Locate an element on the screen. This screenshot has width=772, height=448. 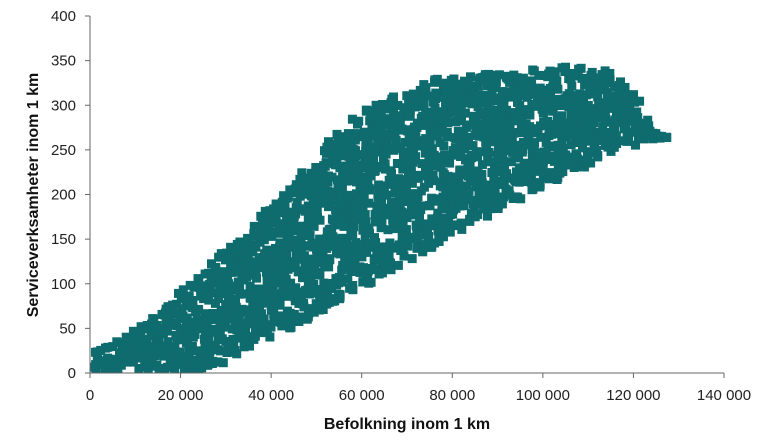
x-tick-label: 40 000 is located at coordinates (271, 395).